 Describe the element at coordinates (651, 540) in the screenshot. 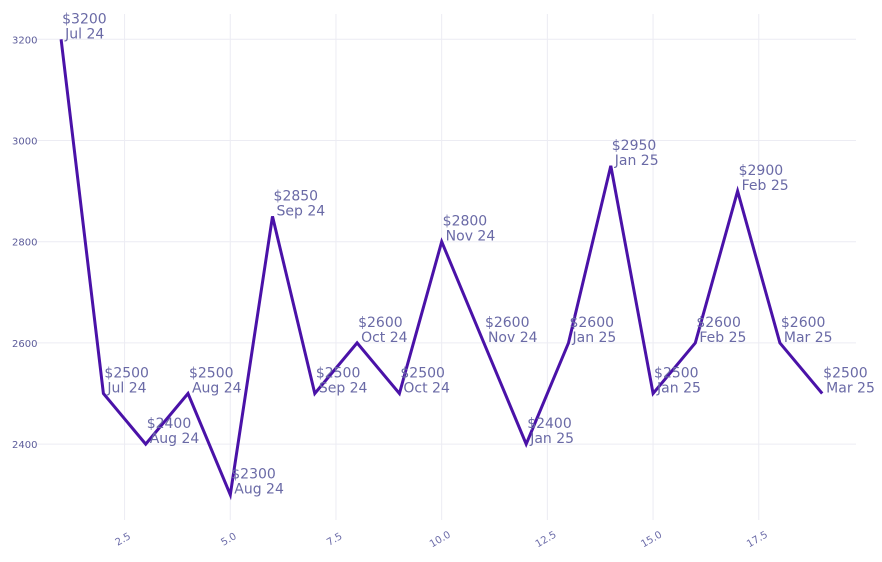

I see `x-tick-label: 15.0` at that location.